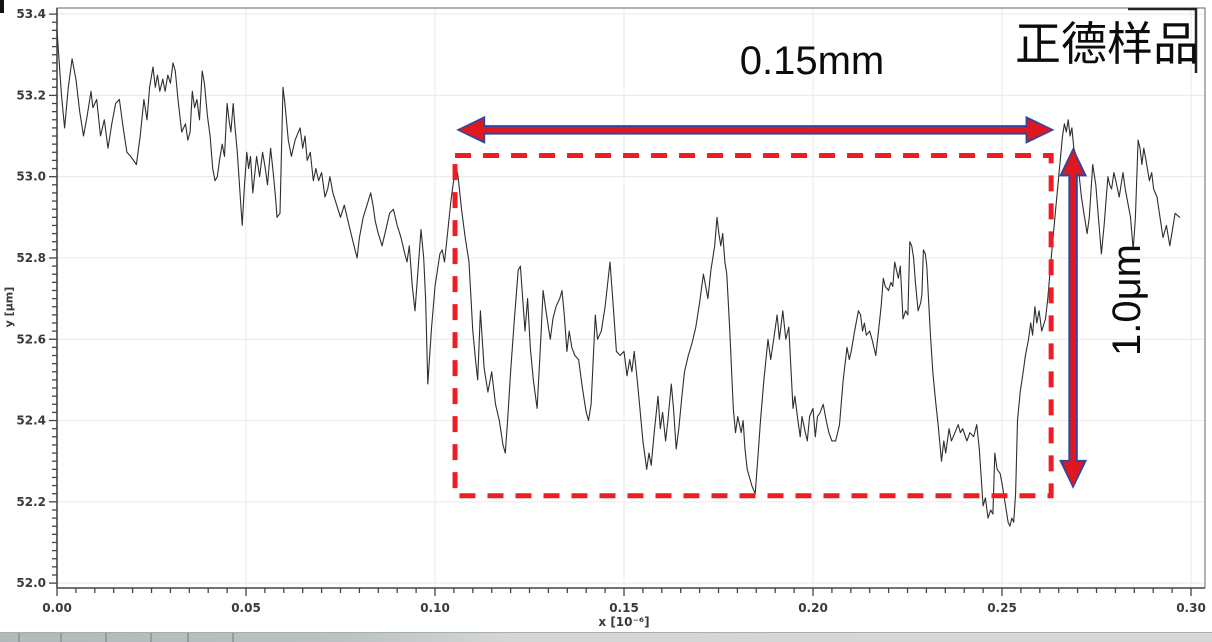 Image resolution: width=1212 pixels, height=642 pixels. I want to click on sample-name-label: 正德样品, so click(1107, 44).